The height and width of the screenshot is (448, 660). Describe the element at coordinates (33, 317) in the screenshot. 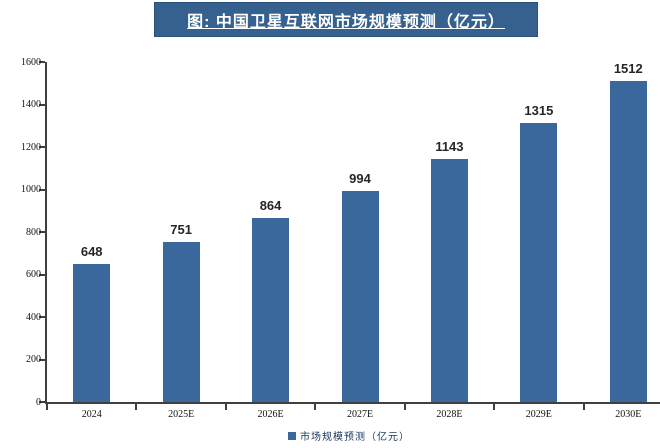

I see `y-tick-label: 400` at that location.